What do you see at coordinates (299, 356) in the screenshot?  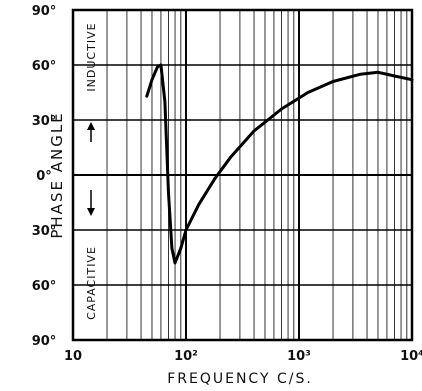 I see `x-tick-label: 10³` at bounding box center [299, 356].